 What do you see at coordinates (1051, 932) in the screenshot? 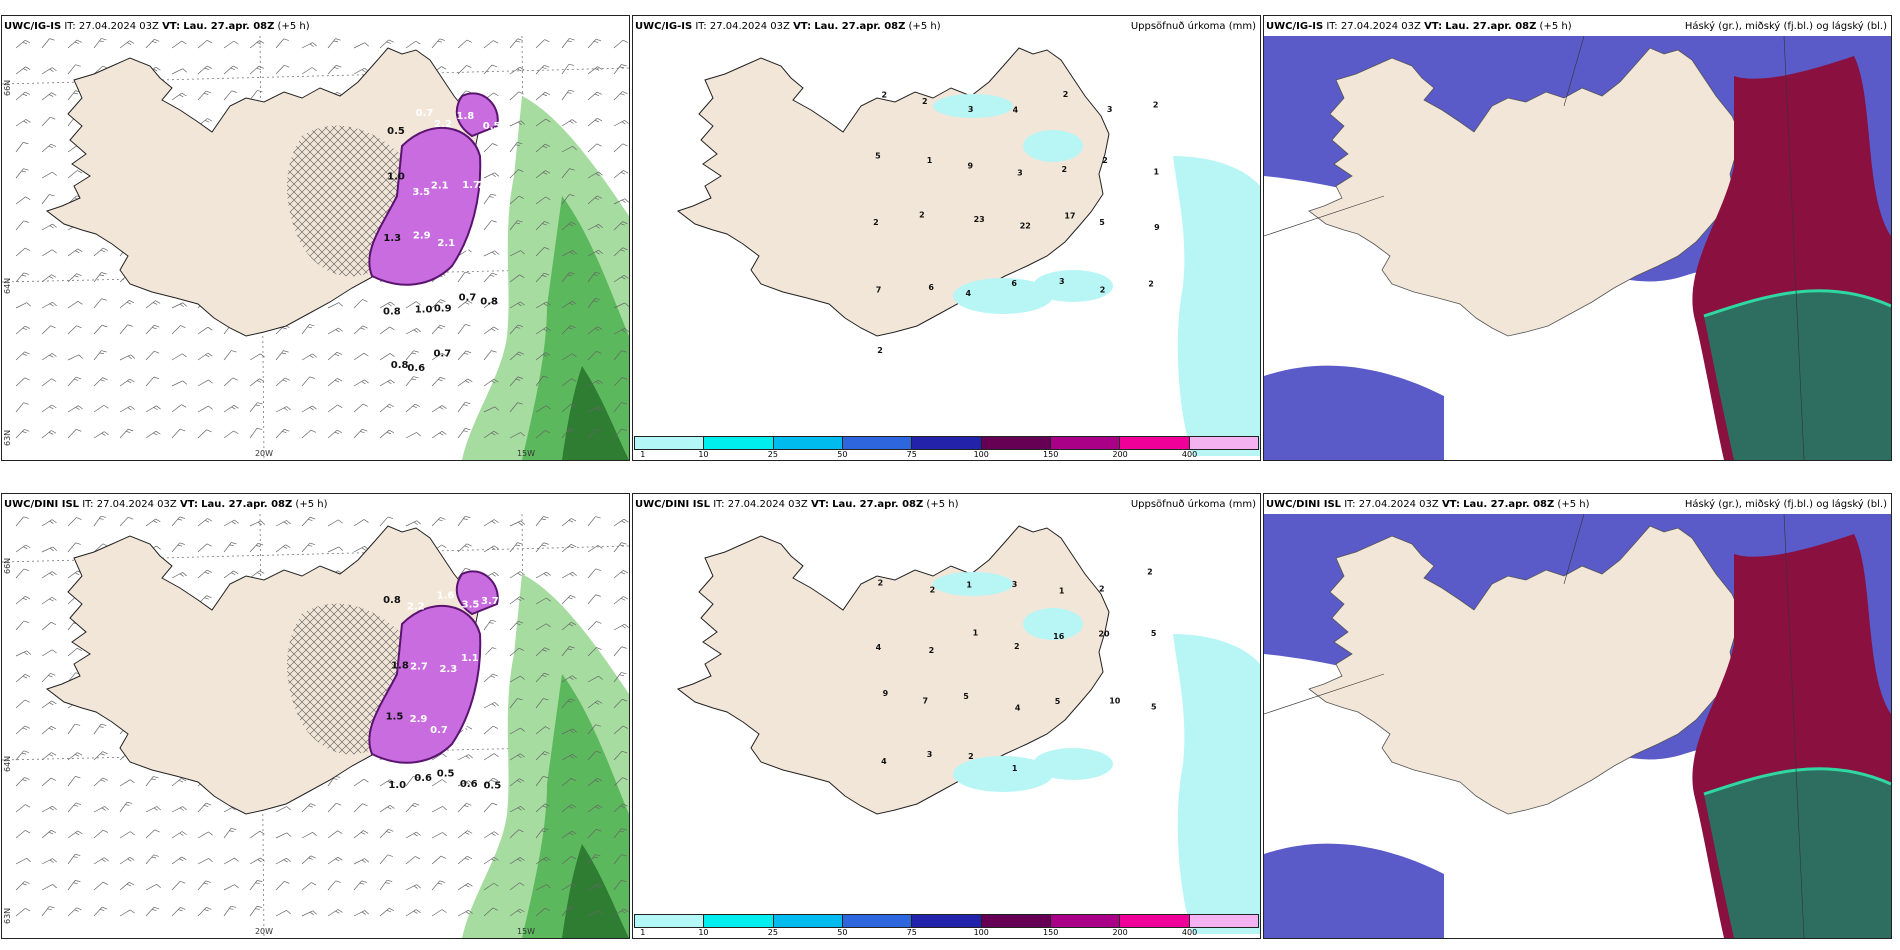
I see `colorbar-tick-label: 150` at bounding box center [1051, 932].